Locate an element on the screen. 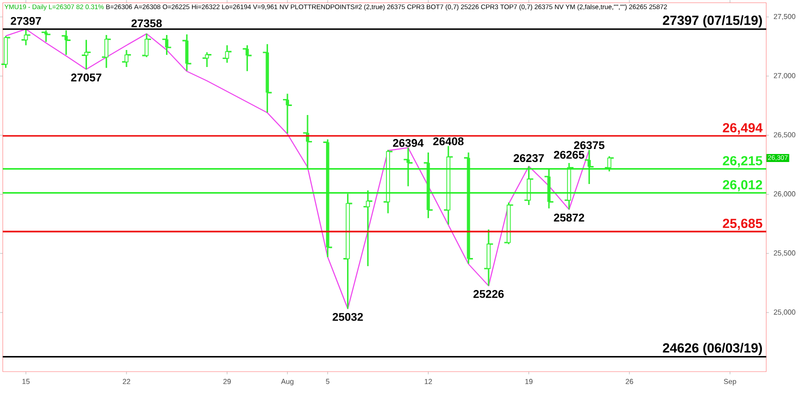 This screenshot has width=800, height=397. ref-line-label: 26,494 is located at coordinates (742, 128).